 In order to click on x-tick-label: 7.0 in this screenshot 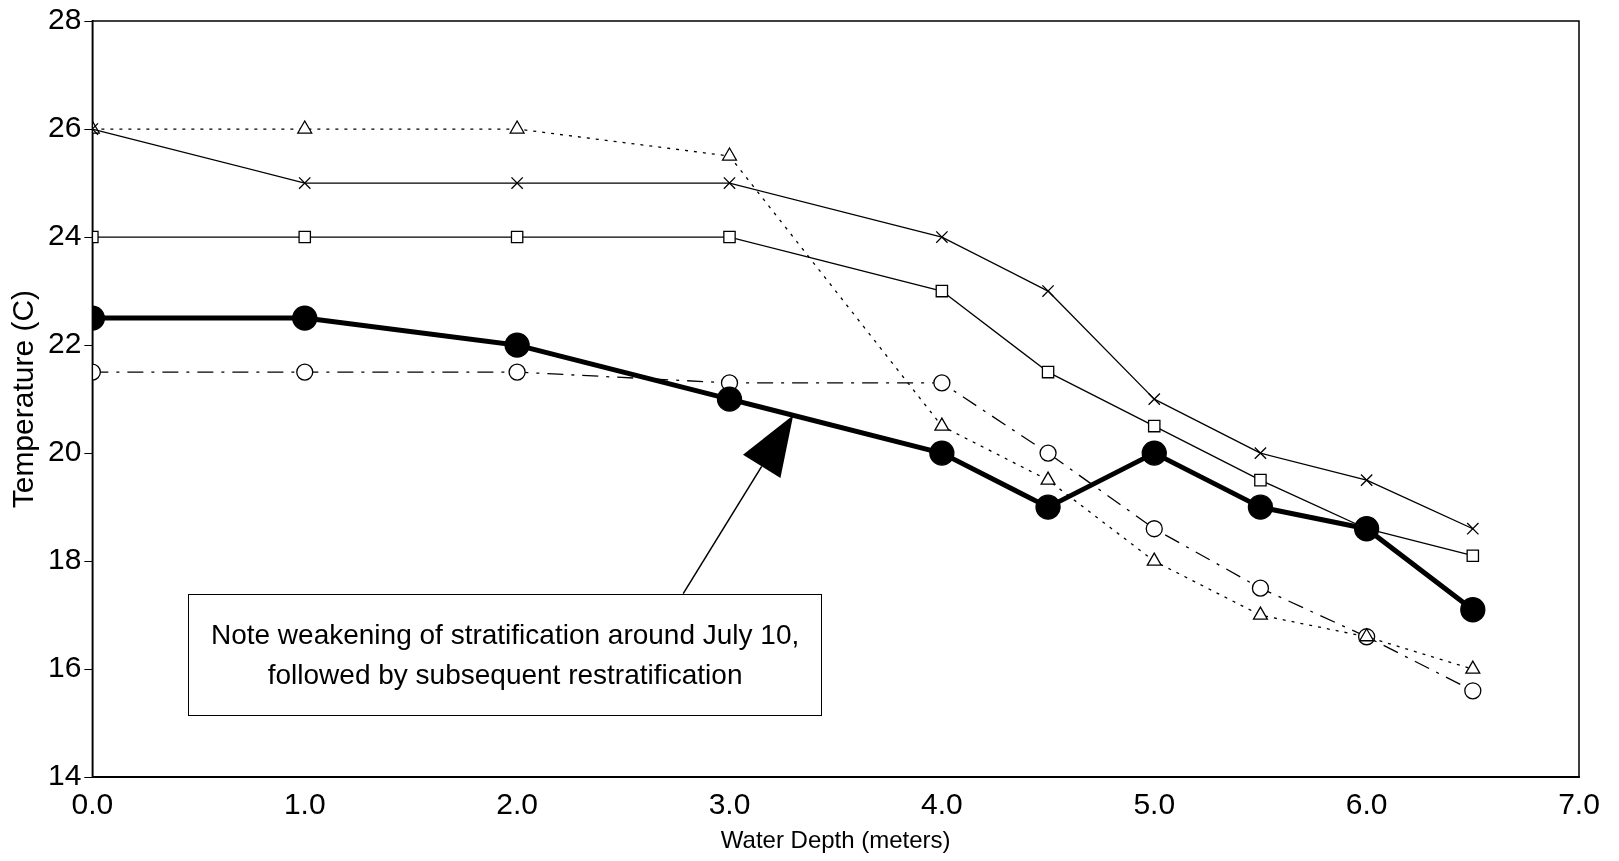, I will do `click(1579, 804)`.